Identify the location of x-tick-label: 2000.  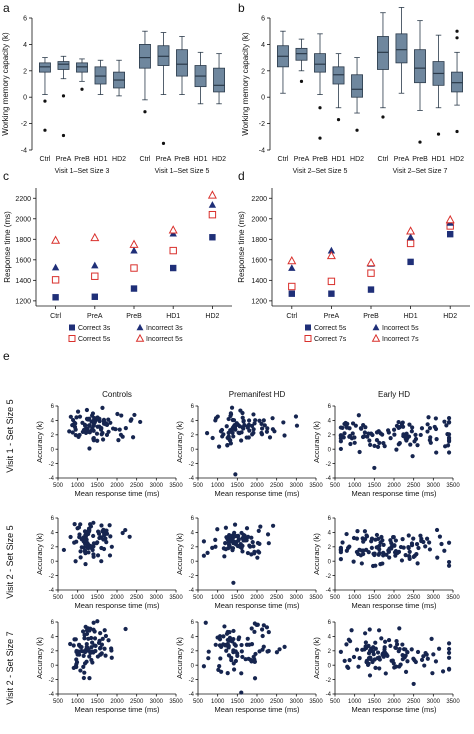
(117, 702).